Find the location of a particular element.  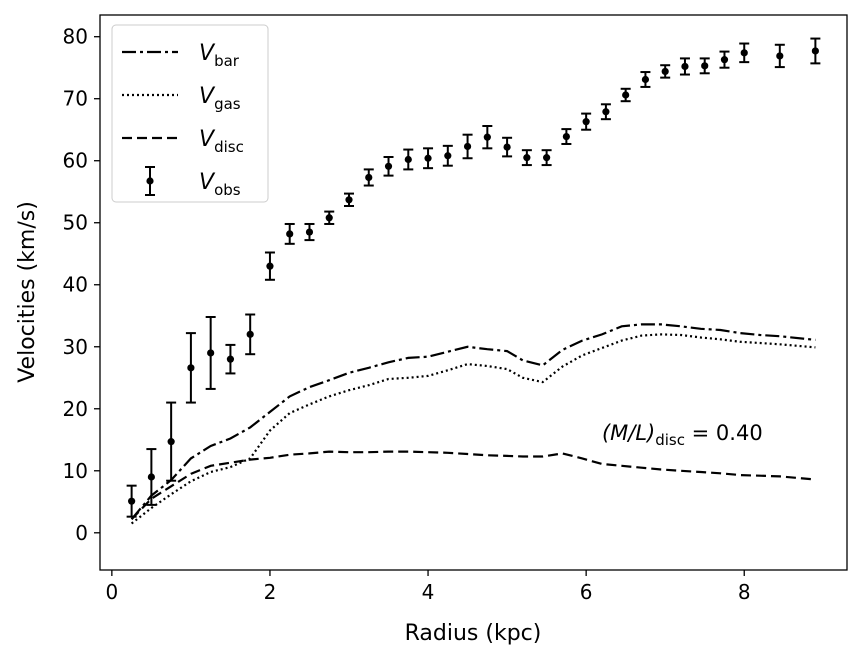

x-tick-label: 6 is located at coordinates (586, 592).